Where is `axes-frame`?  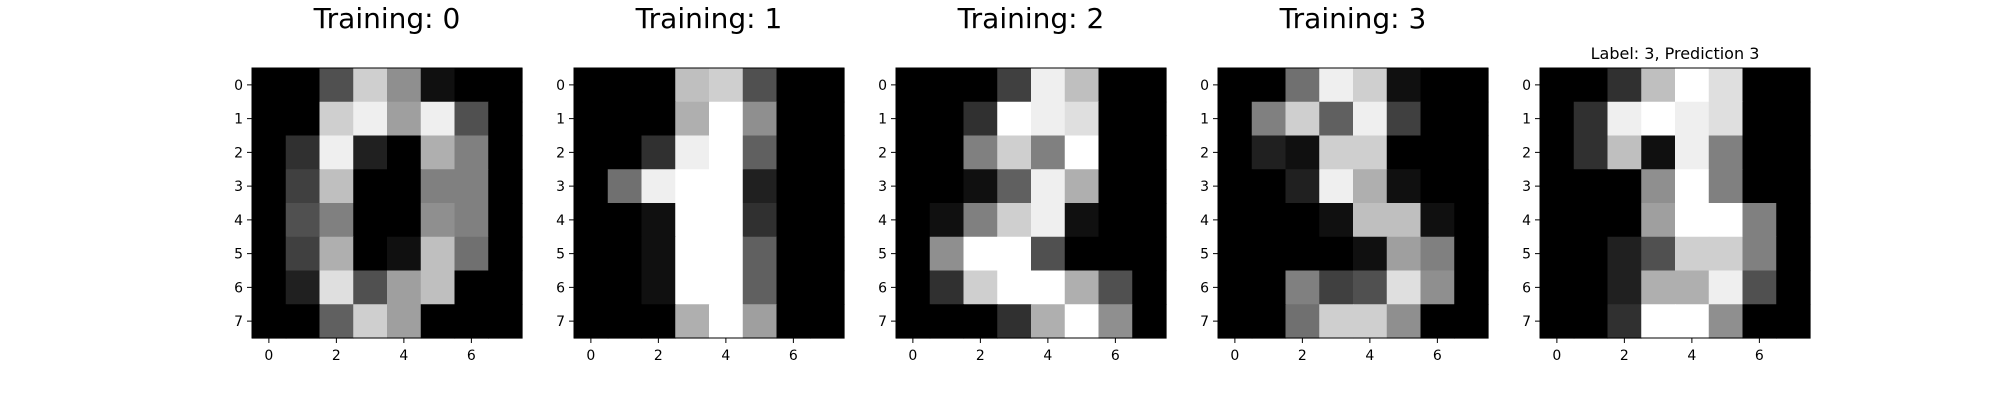
axes-frame is located at coordinates (709, 203).